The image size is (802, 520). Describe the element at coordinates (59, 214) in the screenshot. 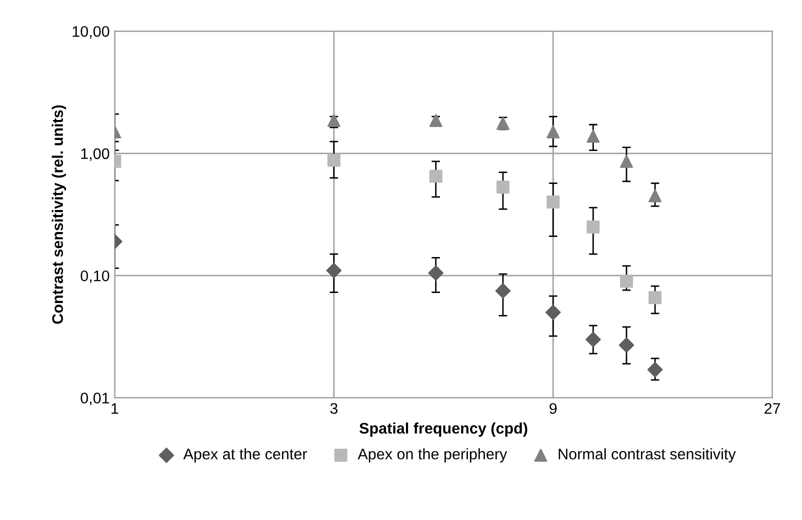

I see `y-axis-title: Contrast sensitivity (rel. units)` at that location.